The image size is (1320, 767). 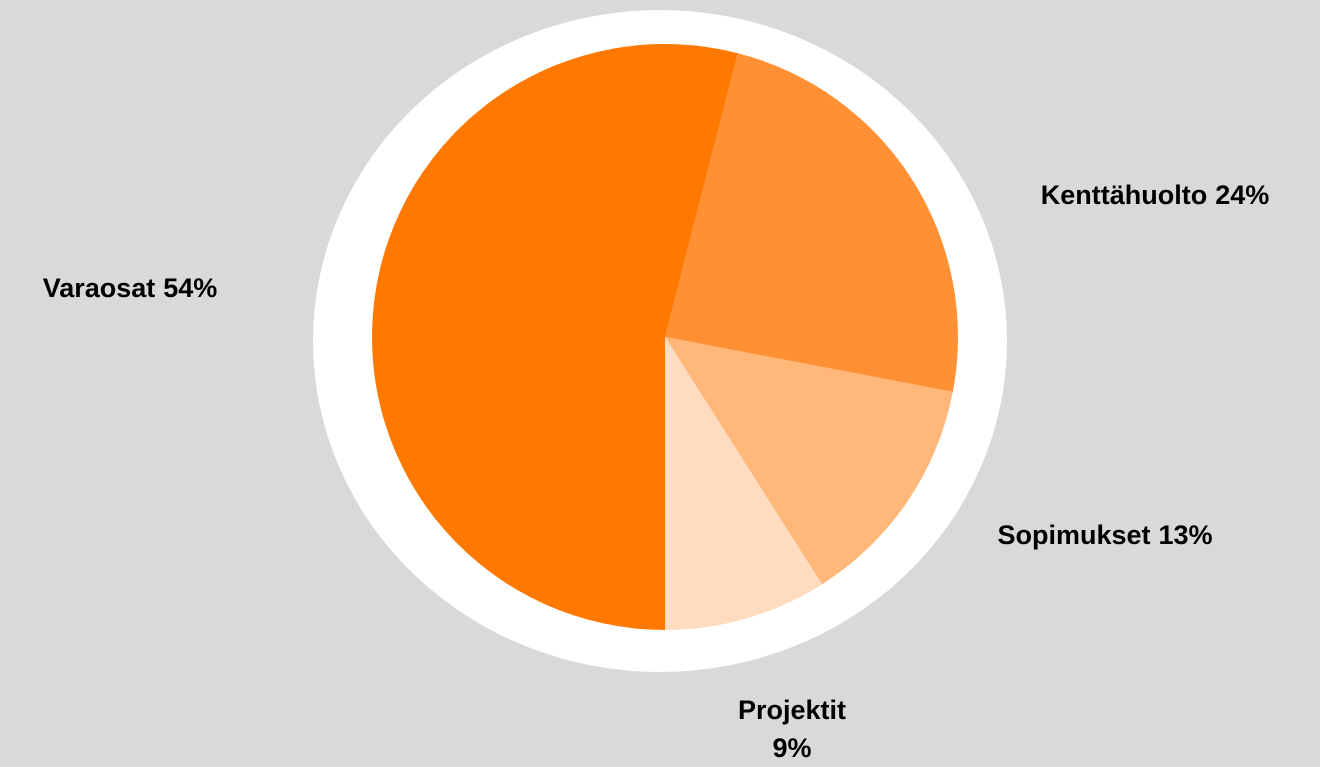 I want to click on slice-label-value: 24%, so click(x=1242, y=195).